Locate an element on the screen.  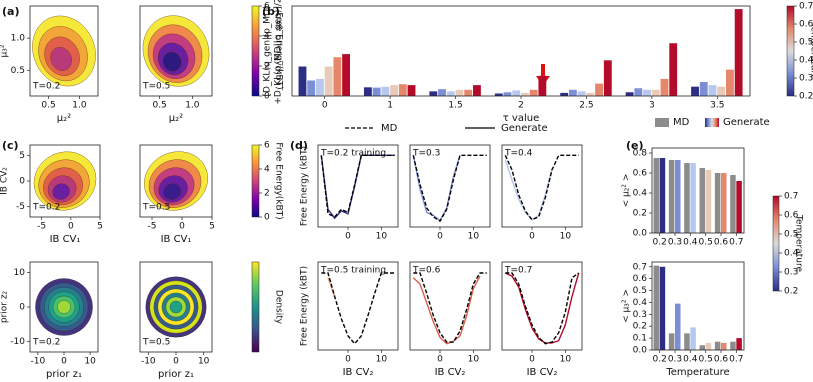
y-tick-label: 0 is located at coordinates (22, 182).